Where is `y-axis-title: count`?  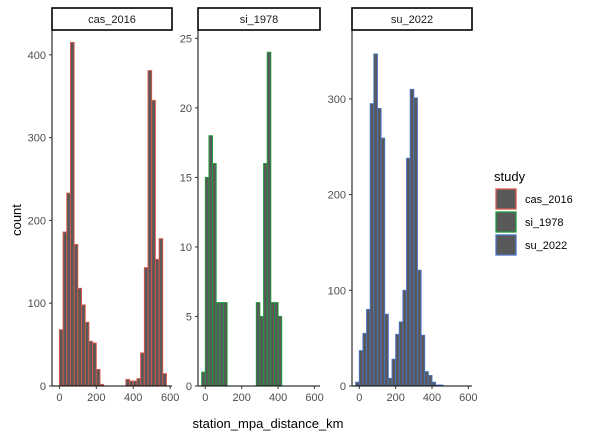
y-axis-title: count is located at coordinates (16, 220).